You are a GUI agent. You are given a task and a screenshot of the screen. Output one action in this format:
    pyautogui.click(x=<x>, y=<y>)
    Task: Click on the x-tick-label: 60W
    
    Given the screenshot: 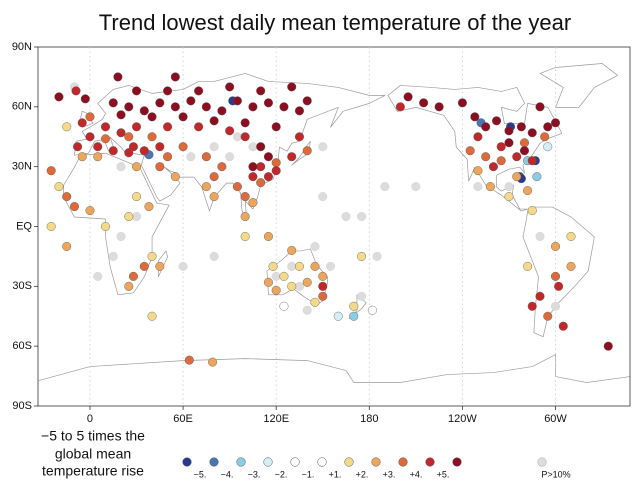 What is the action you would take?
    pyautogui.click(x=555, y=419)
    